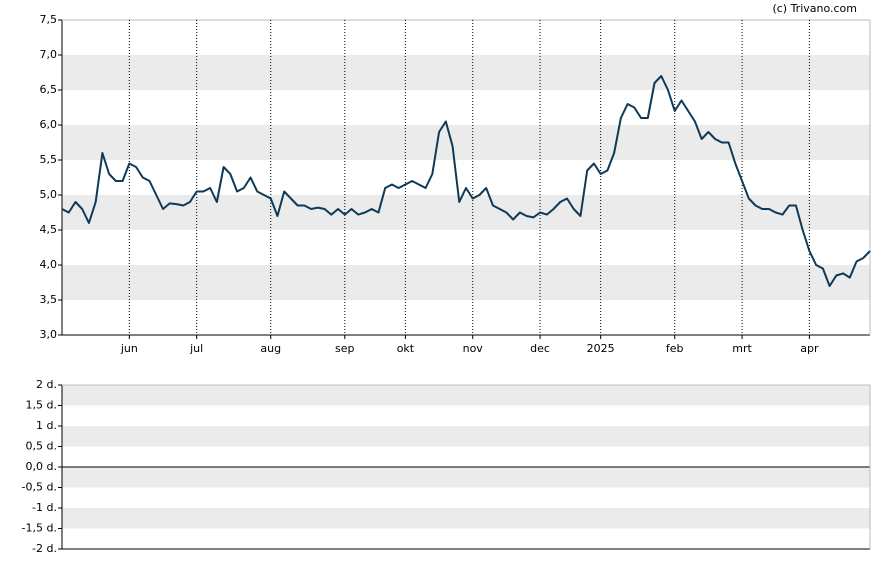  I want to click on y-tick-label: 1,5 d., so click(41, 405).